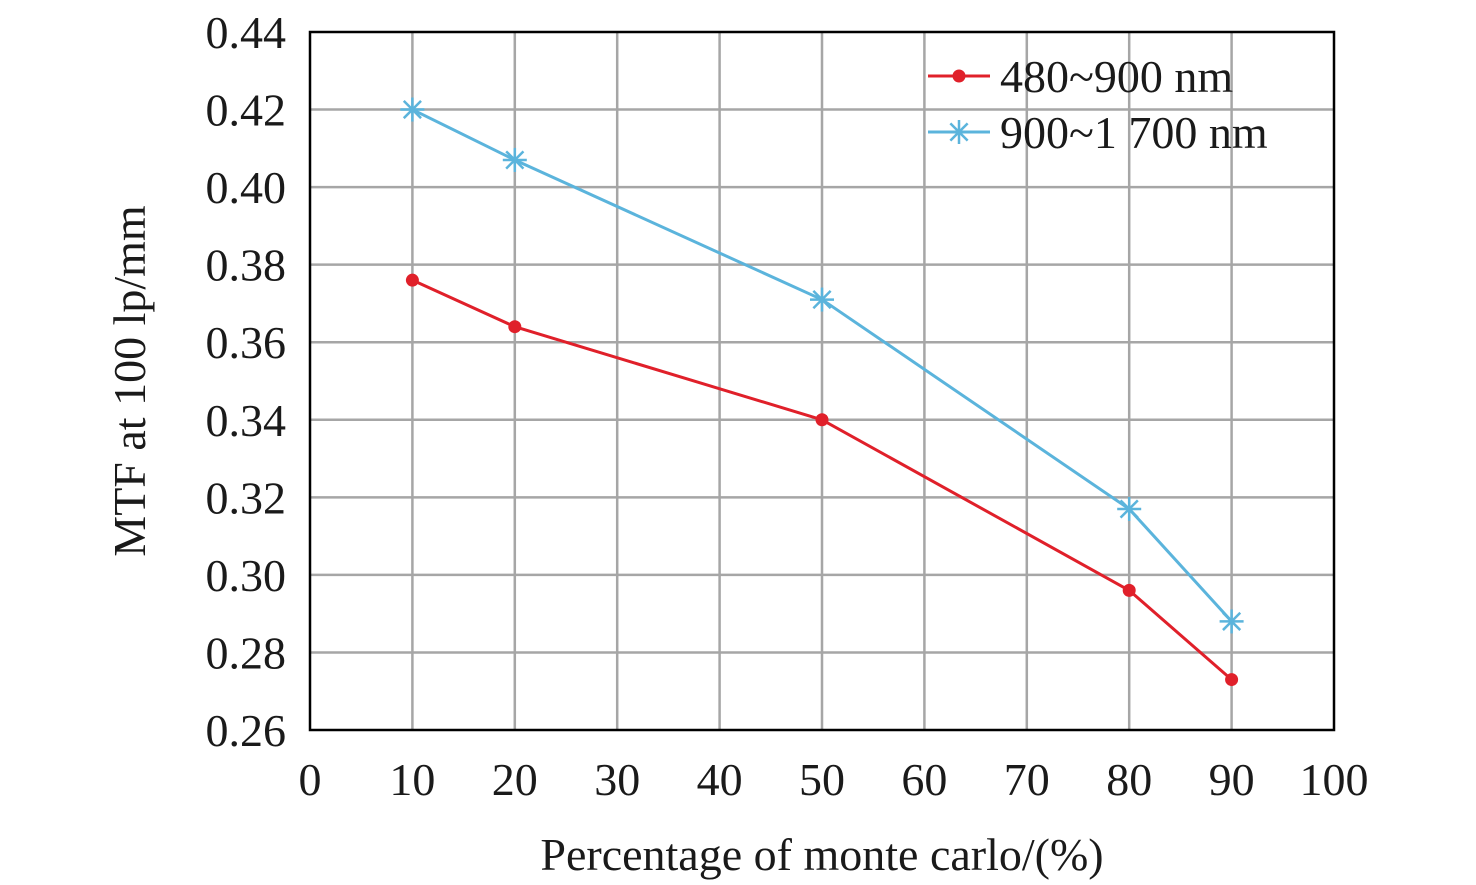 This screenshot has height=885, width=1476. What do you see at coordinates (822, 779) in the screenshot?
I see `x-tick-label: 50` at bounding box center [822, 779].